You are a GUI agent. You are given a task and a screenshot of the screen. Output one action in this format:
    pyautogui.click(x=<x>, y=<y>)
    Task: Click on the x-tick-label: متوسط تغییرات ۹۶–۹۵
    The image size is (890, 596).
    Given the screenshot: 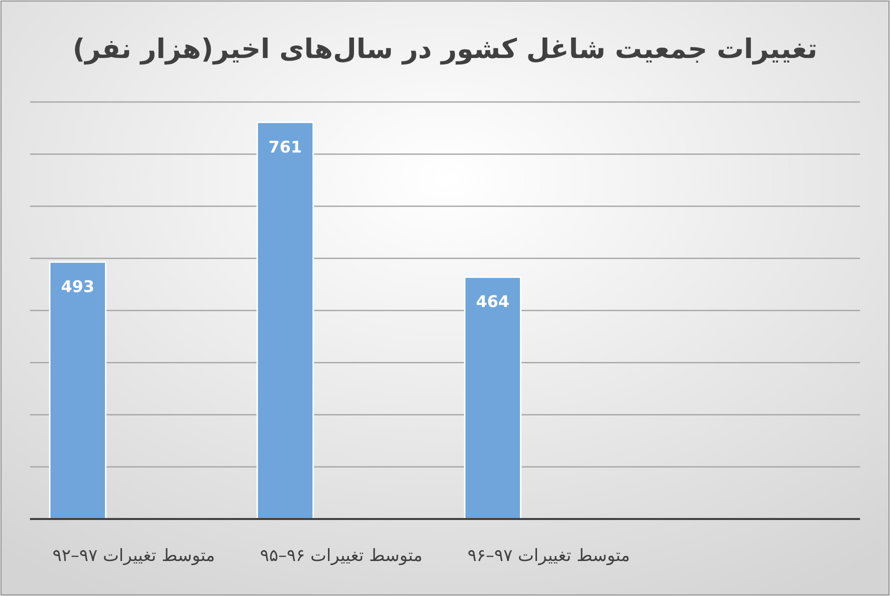 What is the action you would take?
    pyautogui.click(x=341, y=556)
    